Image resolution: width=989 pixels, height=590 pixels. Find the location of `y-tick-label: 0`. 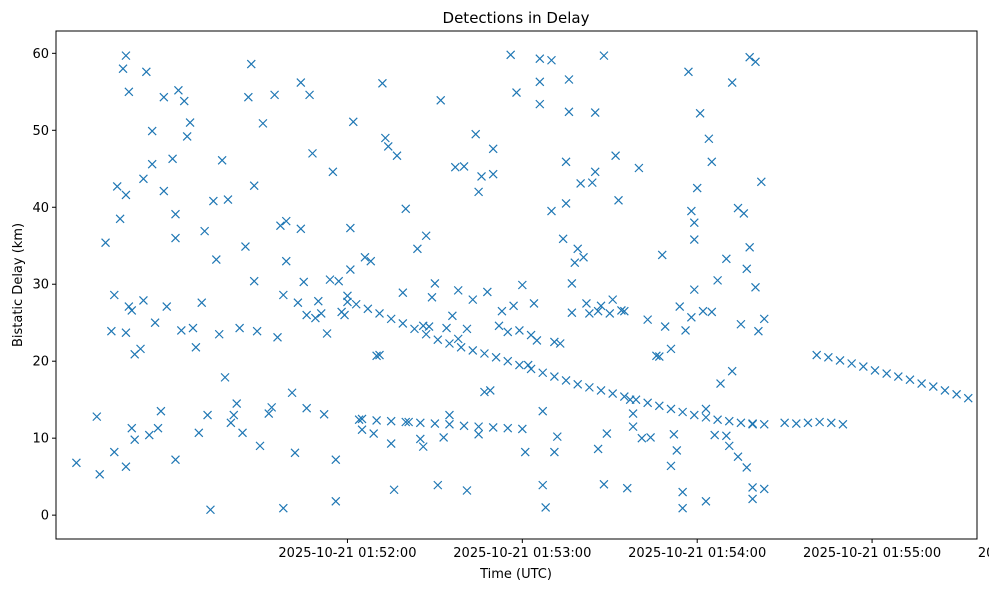

y-tick-label: 0 is located at coordinates (45, 516).